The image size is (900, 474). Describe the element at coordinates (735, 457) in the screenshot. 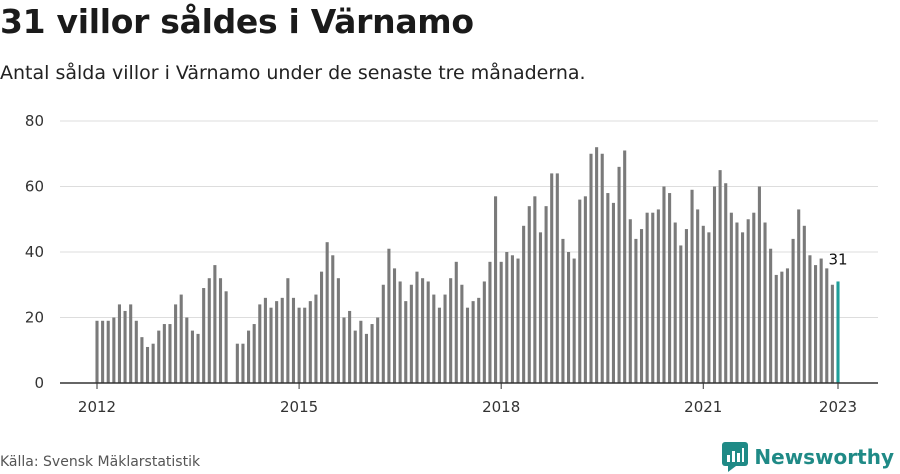

I see `newsworthy-logo-icon` at that location.